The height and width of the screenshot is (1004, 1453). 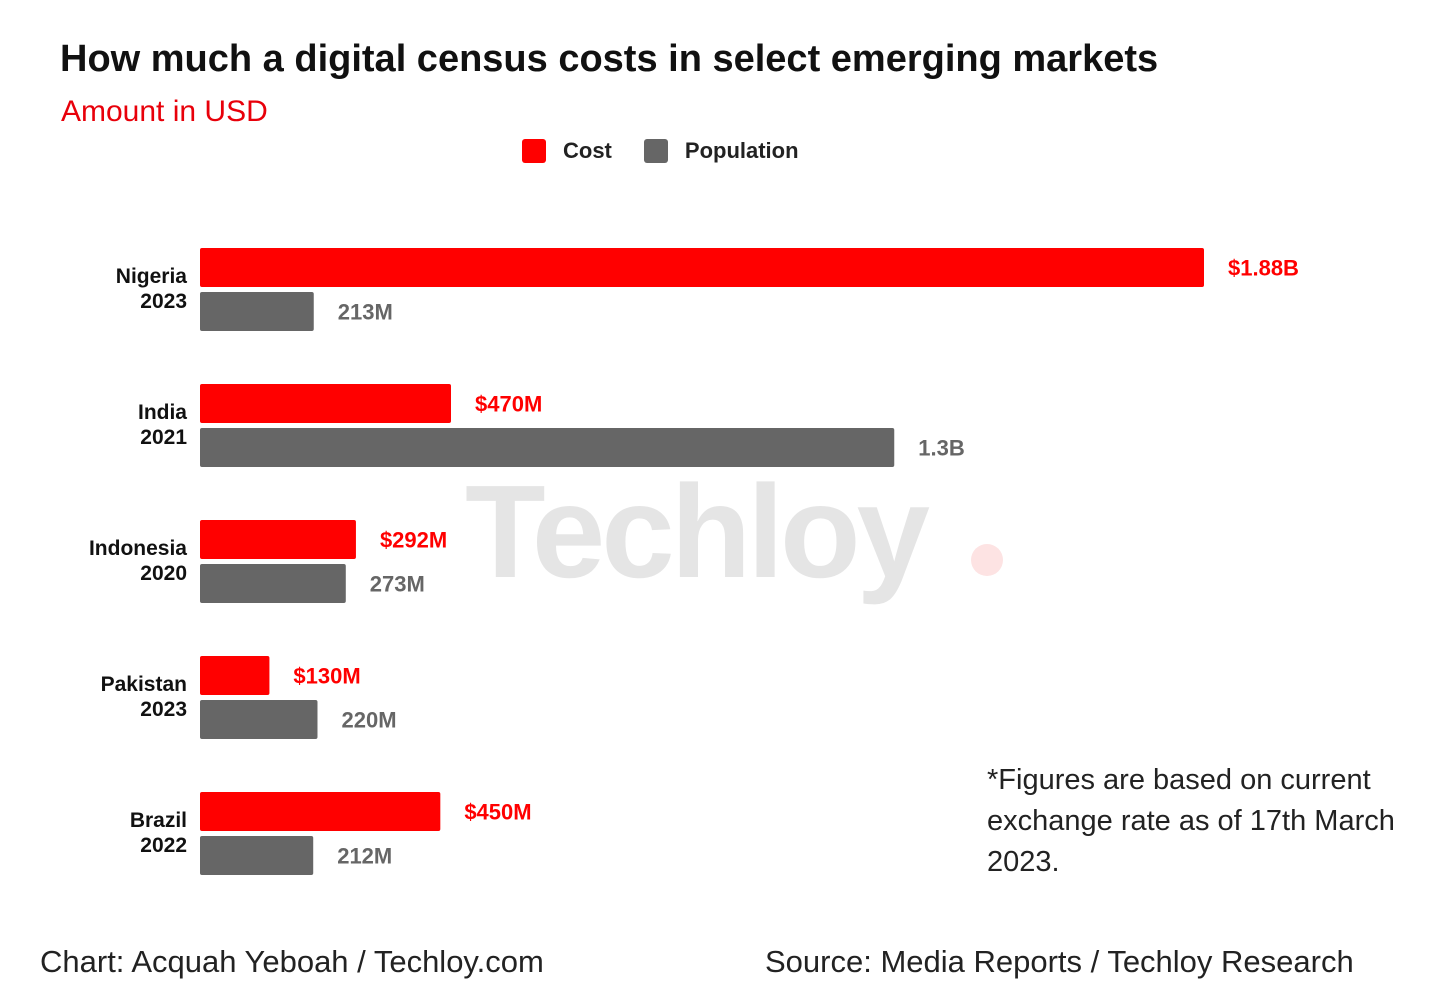 What do you see at coordinates (987, 560) in the screenshot?
I see `watermark-dot` at bounding box center [987, 560].